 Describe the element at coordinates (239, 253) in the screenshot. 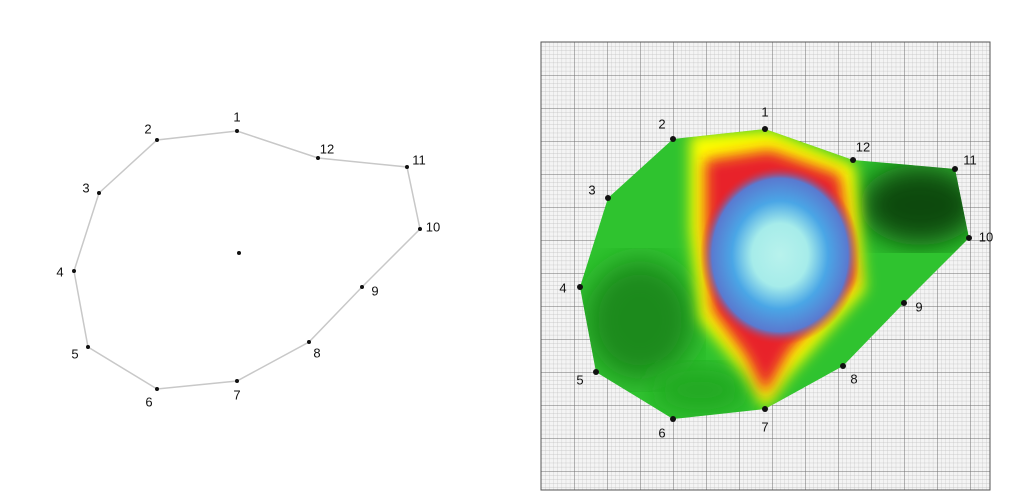

I see `center-point` at that location.